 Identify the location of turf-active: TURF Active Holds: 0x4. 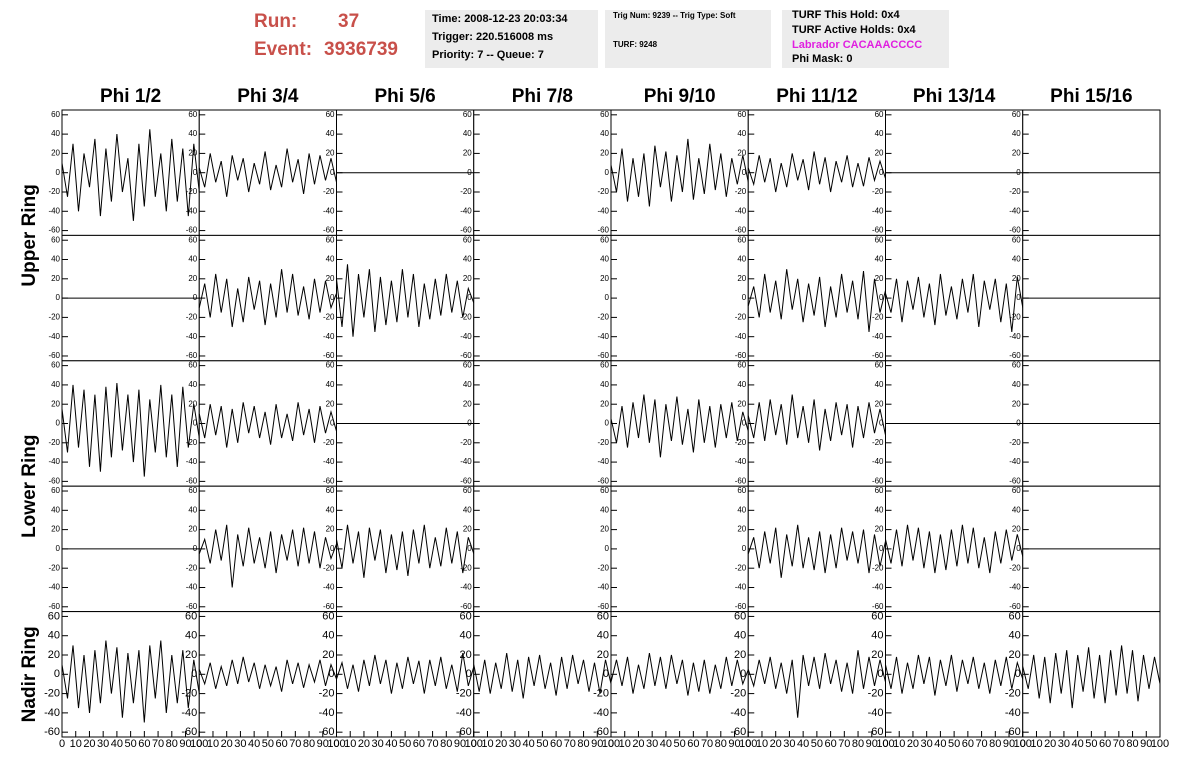
(854, 30).